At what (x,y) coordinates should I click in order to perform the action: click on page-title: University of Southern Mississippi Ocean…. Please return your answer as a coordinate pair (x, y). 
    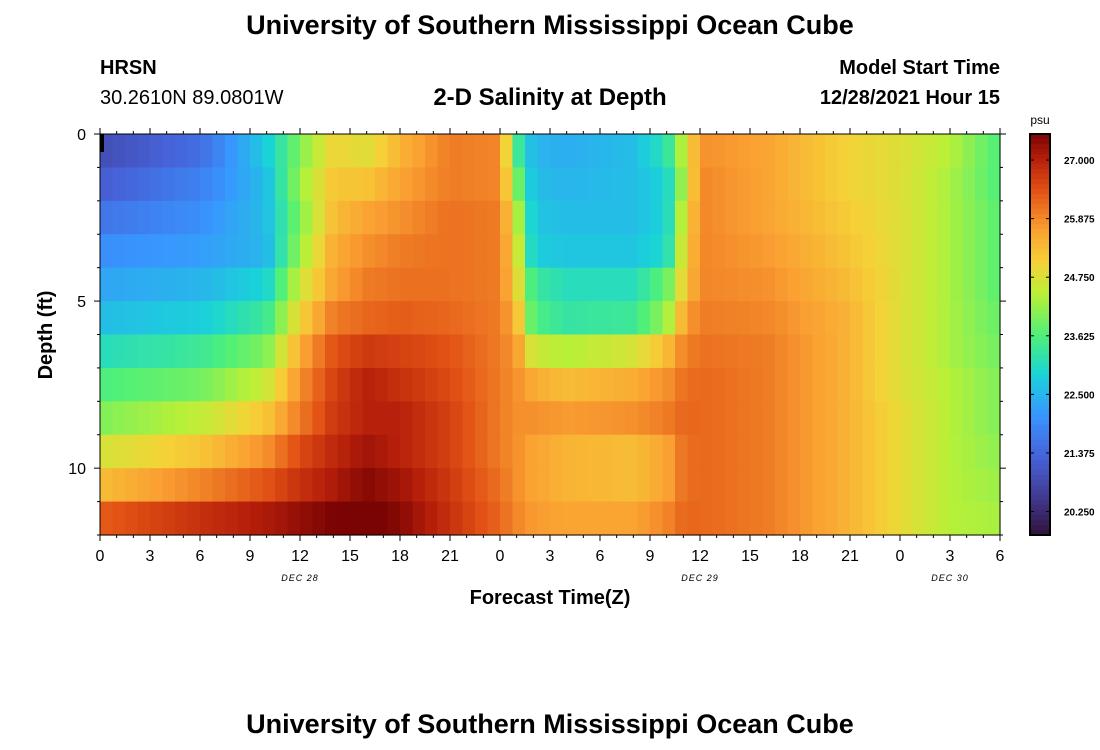
    Looking at the image, I should click on (550, 25).